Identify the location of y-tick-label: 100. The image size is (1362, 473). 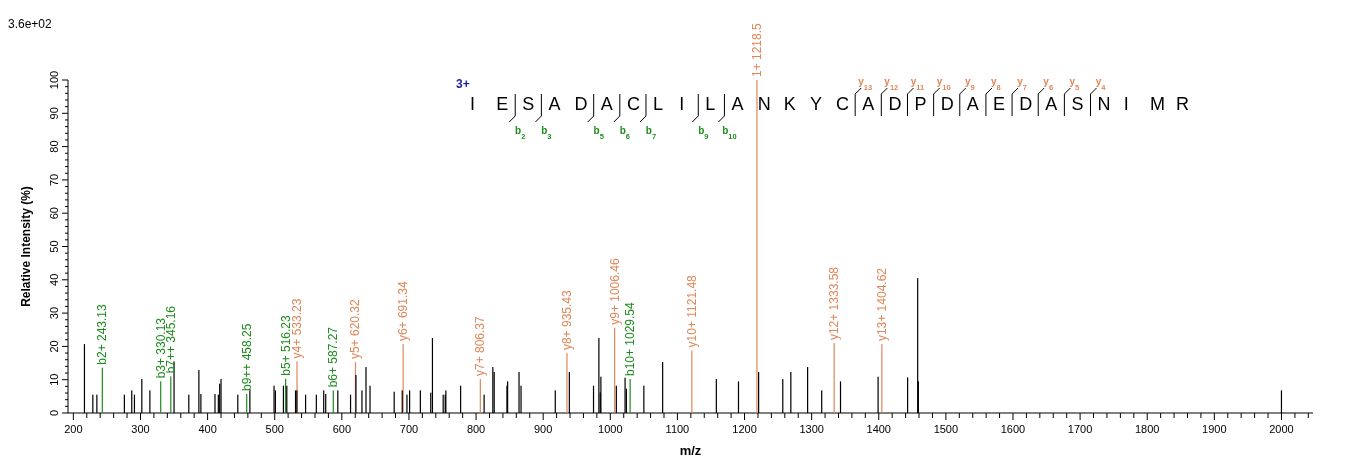
(54, 80).